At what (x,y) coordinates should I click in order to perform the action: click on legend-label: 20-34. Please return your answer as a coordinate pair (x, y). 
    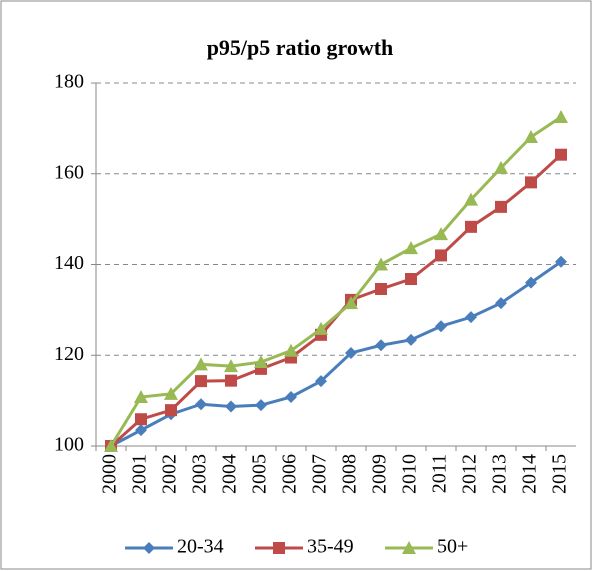
    Looking at the image, I should click on (200, 547).